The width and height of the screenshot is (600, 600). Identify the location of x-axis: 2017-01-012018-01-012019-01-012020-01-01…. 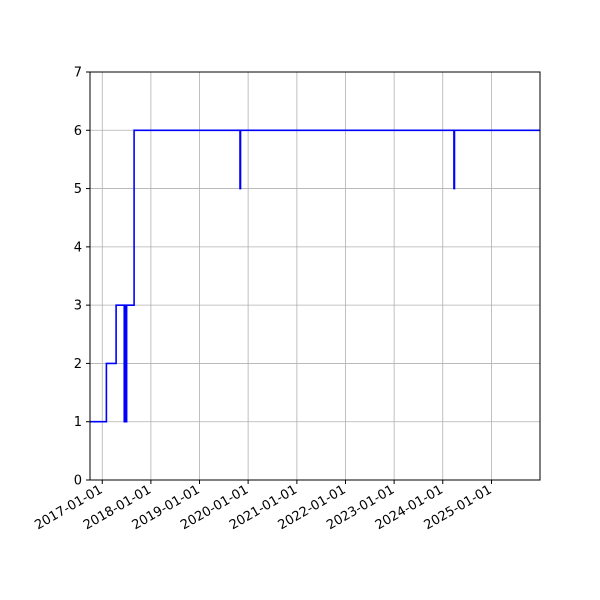
(263, 506).